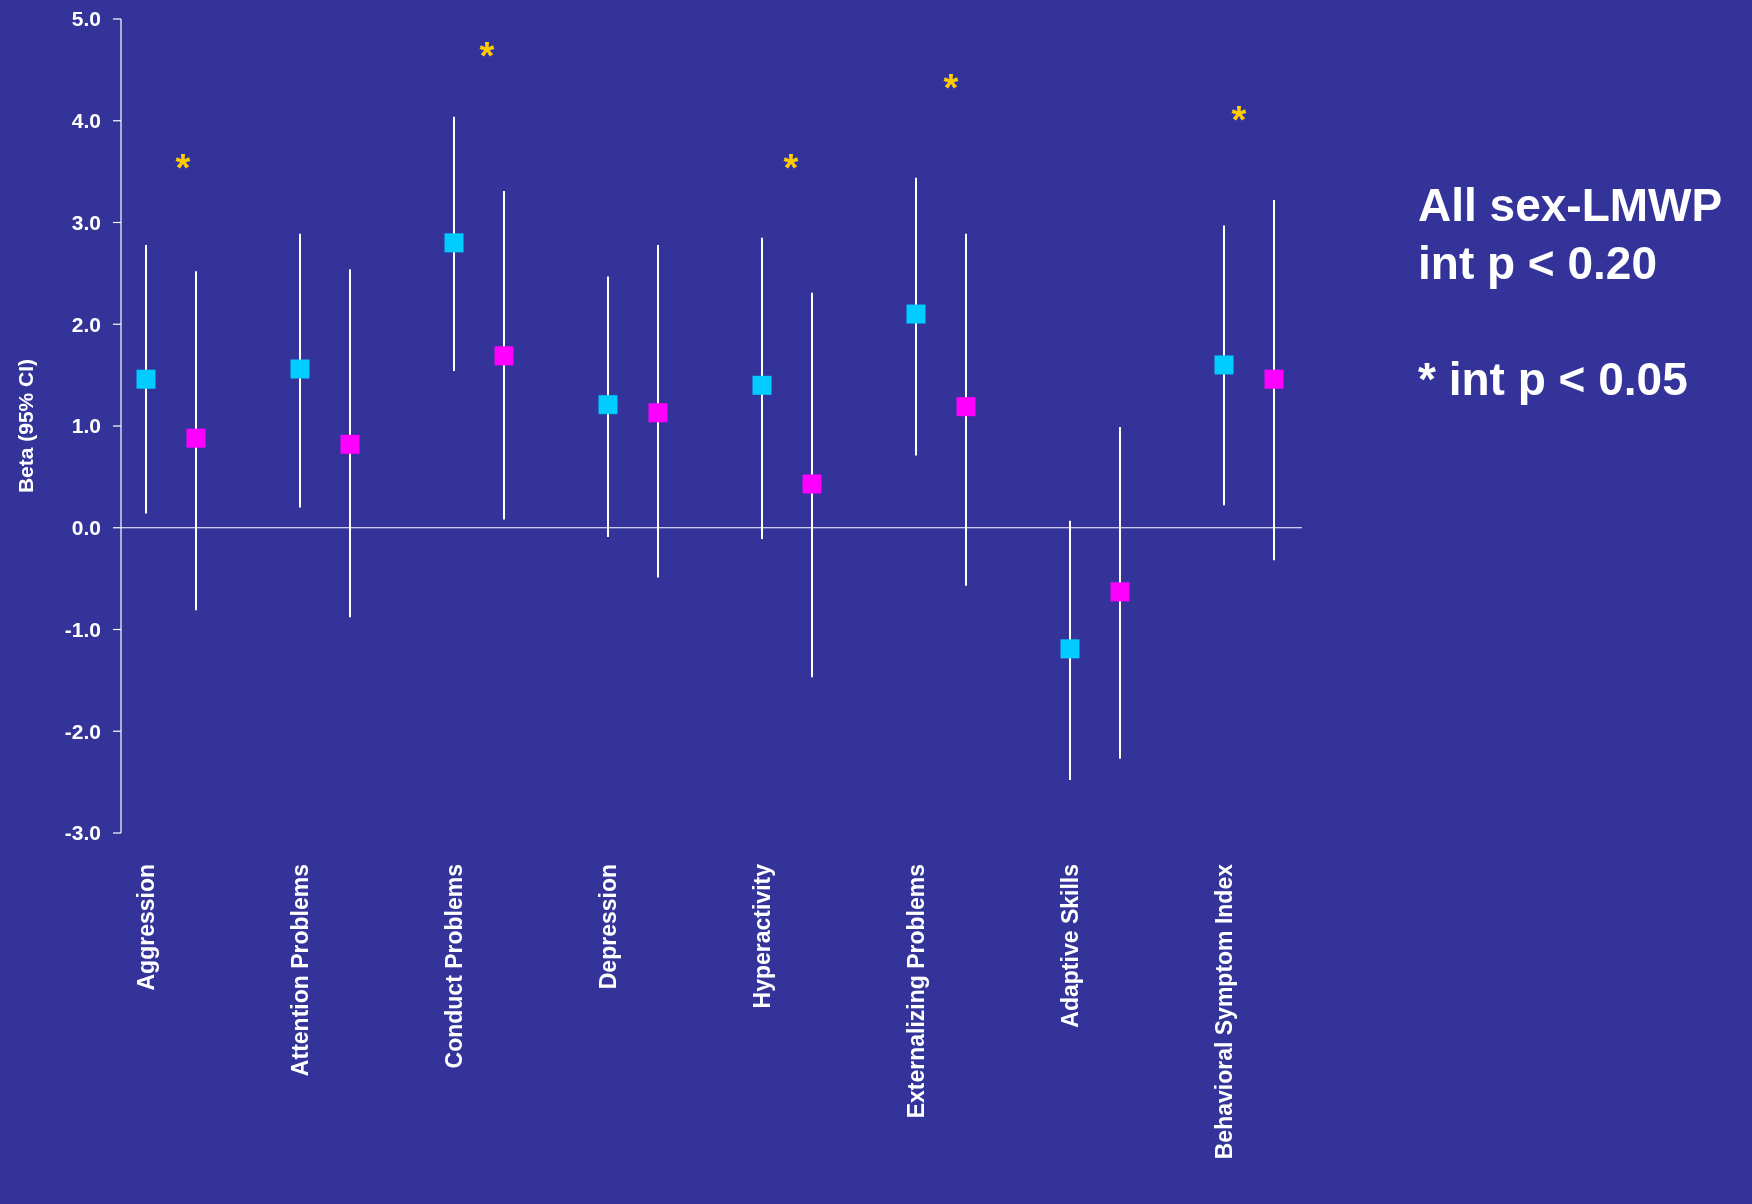 The image size is (1752, 1204). I want to click on y-axis-title: Beta (95% CI), so click(26, 426).